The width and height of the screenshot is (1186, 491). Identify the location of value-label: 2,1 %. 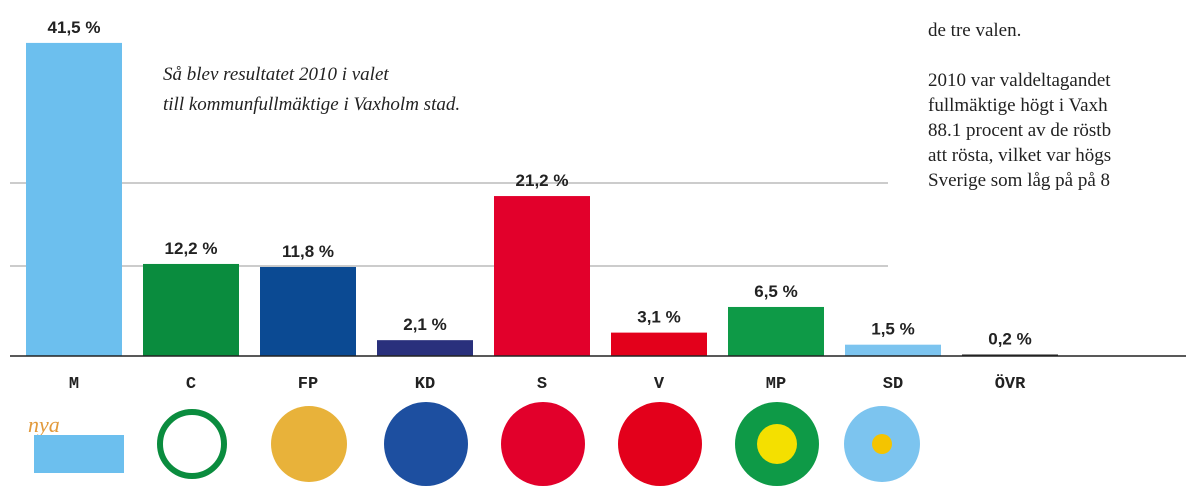
(424, 324).